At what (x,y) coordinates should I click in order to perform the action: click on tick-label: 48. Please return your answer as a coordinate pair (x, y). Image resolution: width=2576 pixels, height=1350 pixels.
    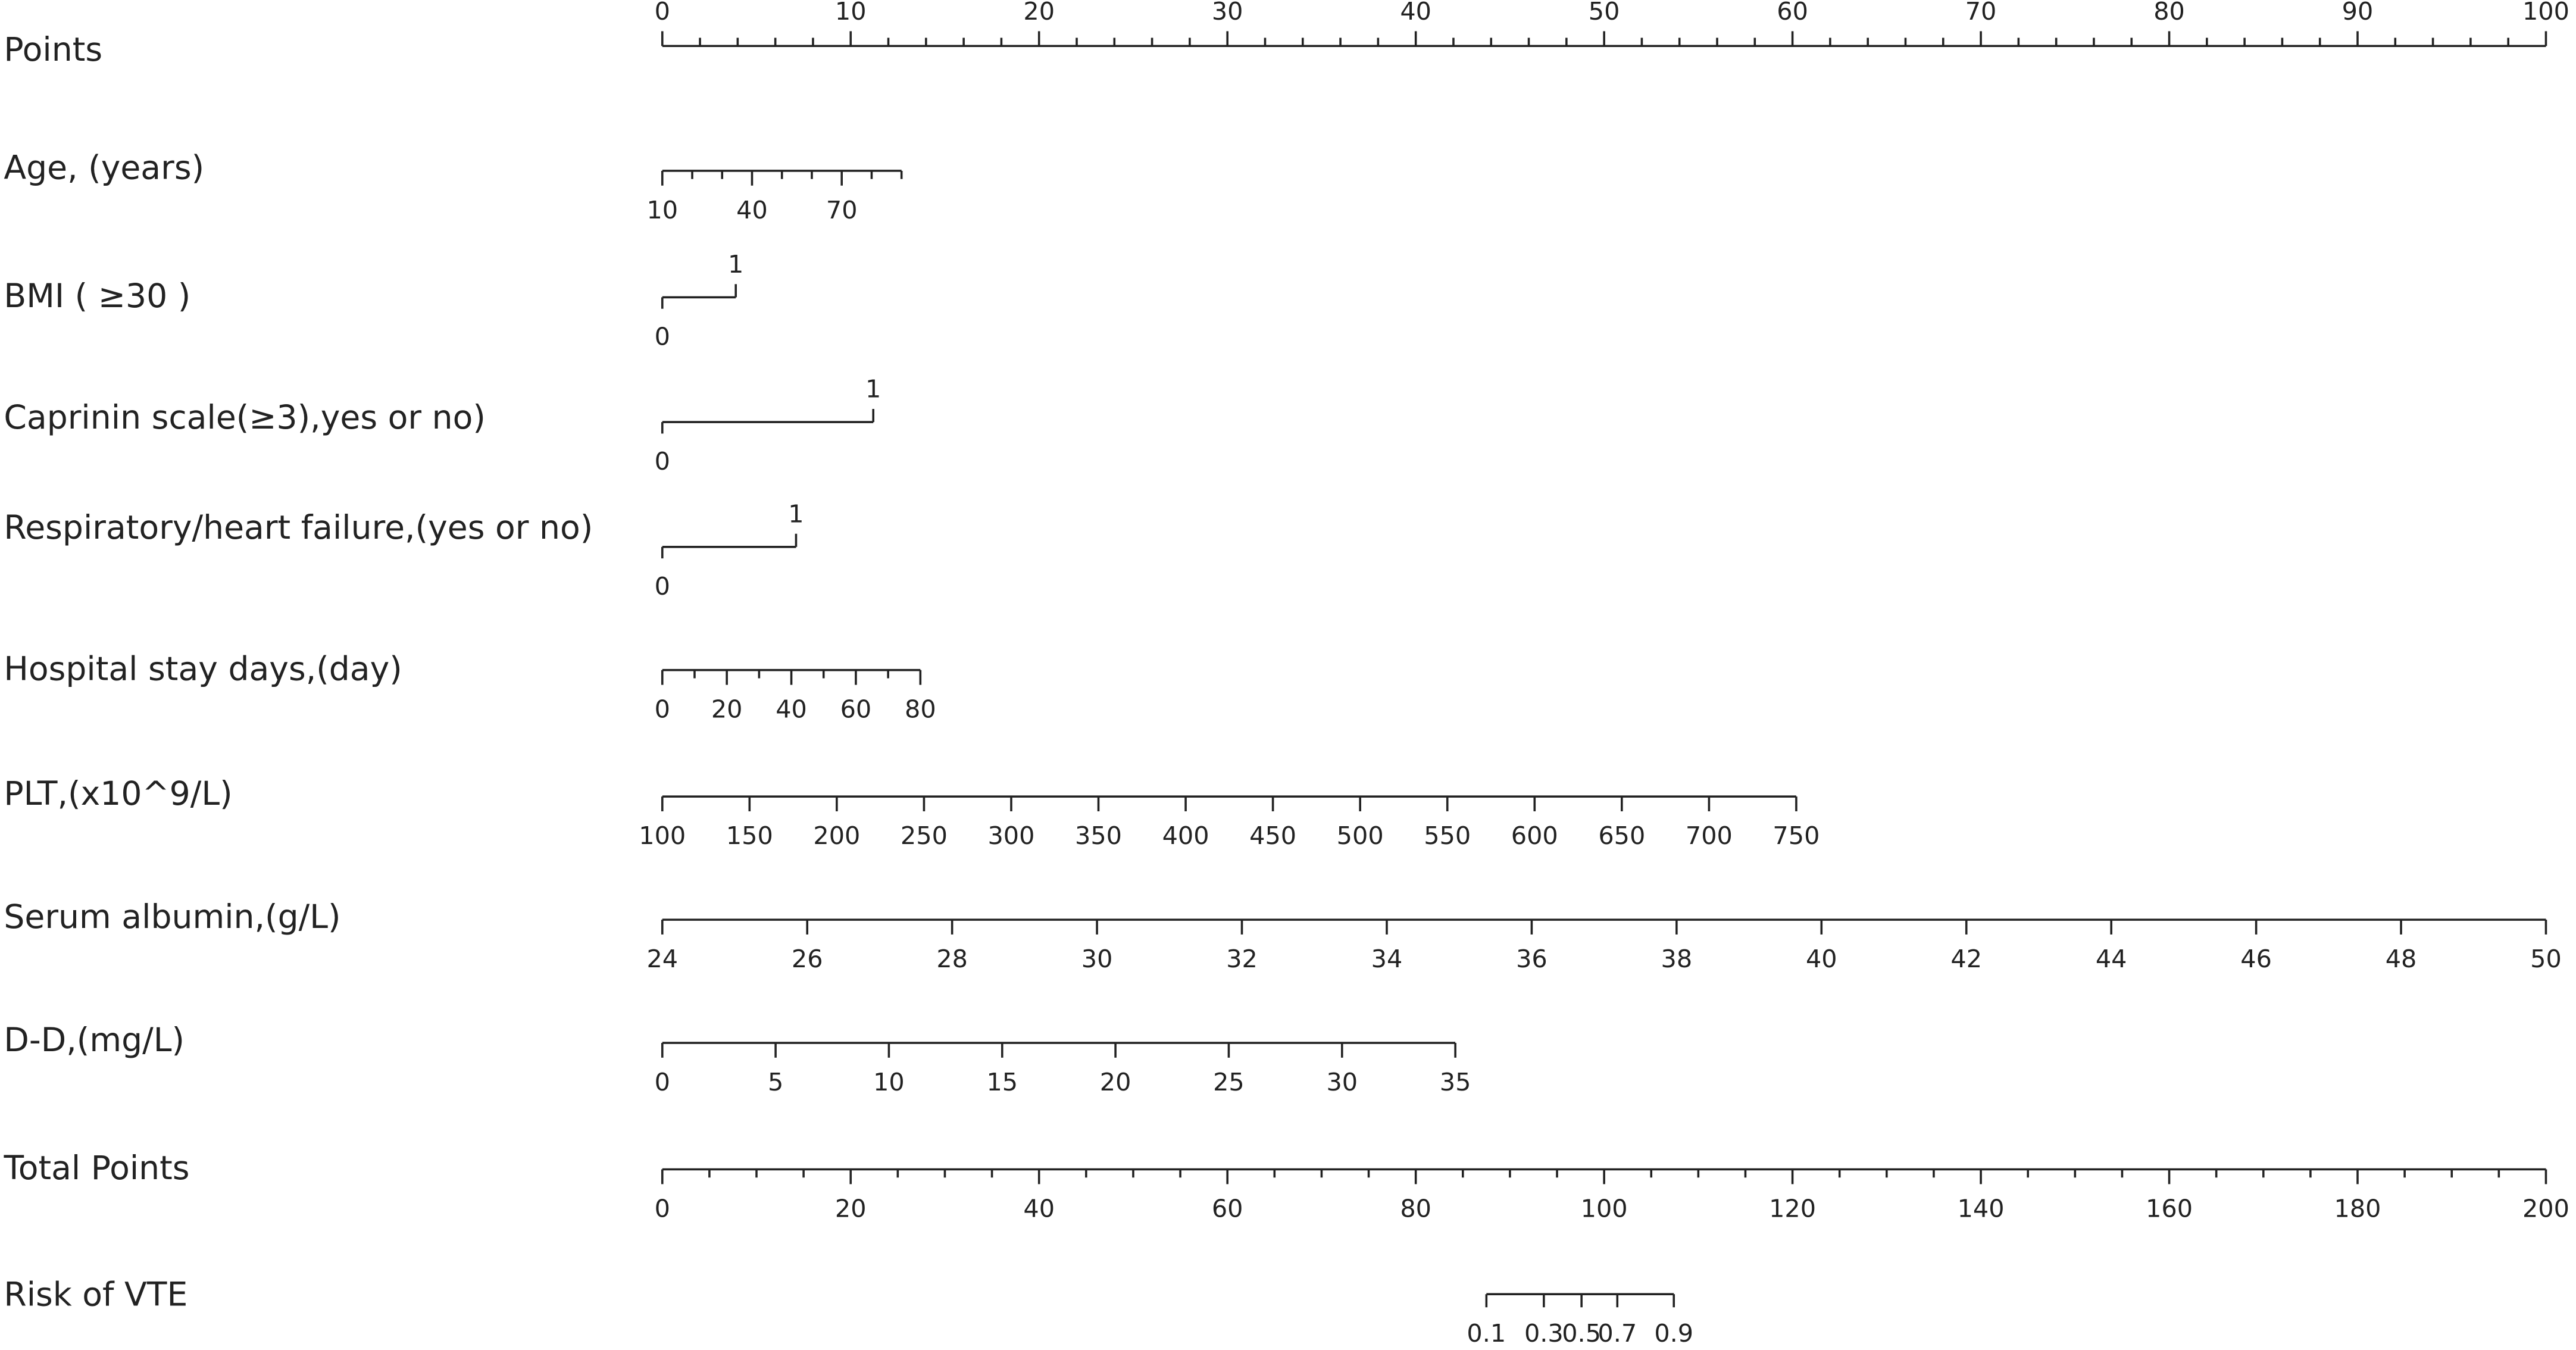
    Looking at the image, I should click on (2401, 959).